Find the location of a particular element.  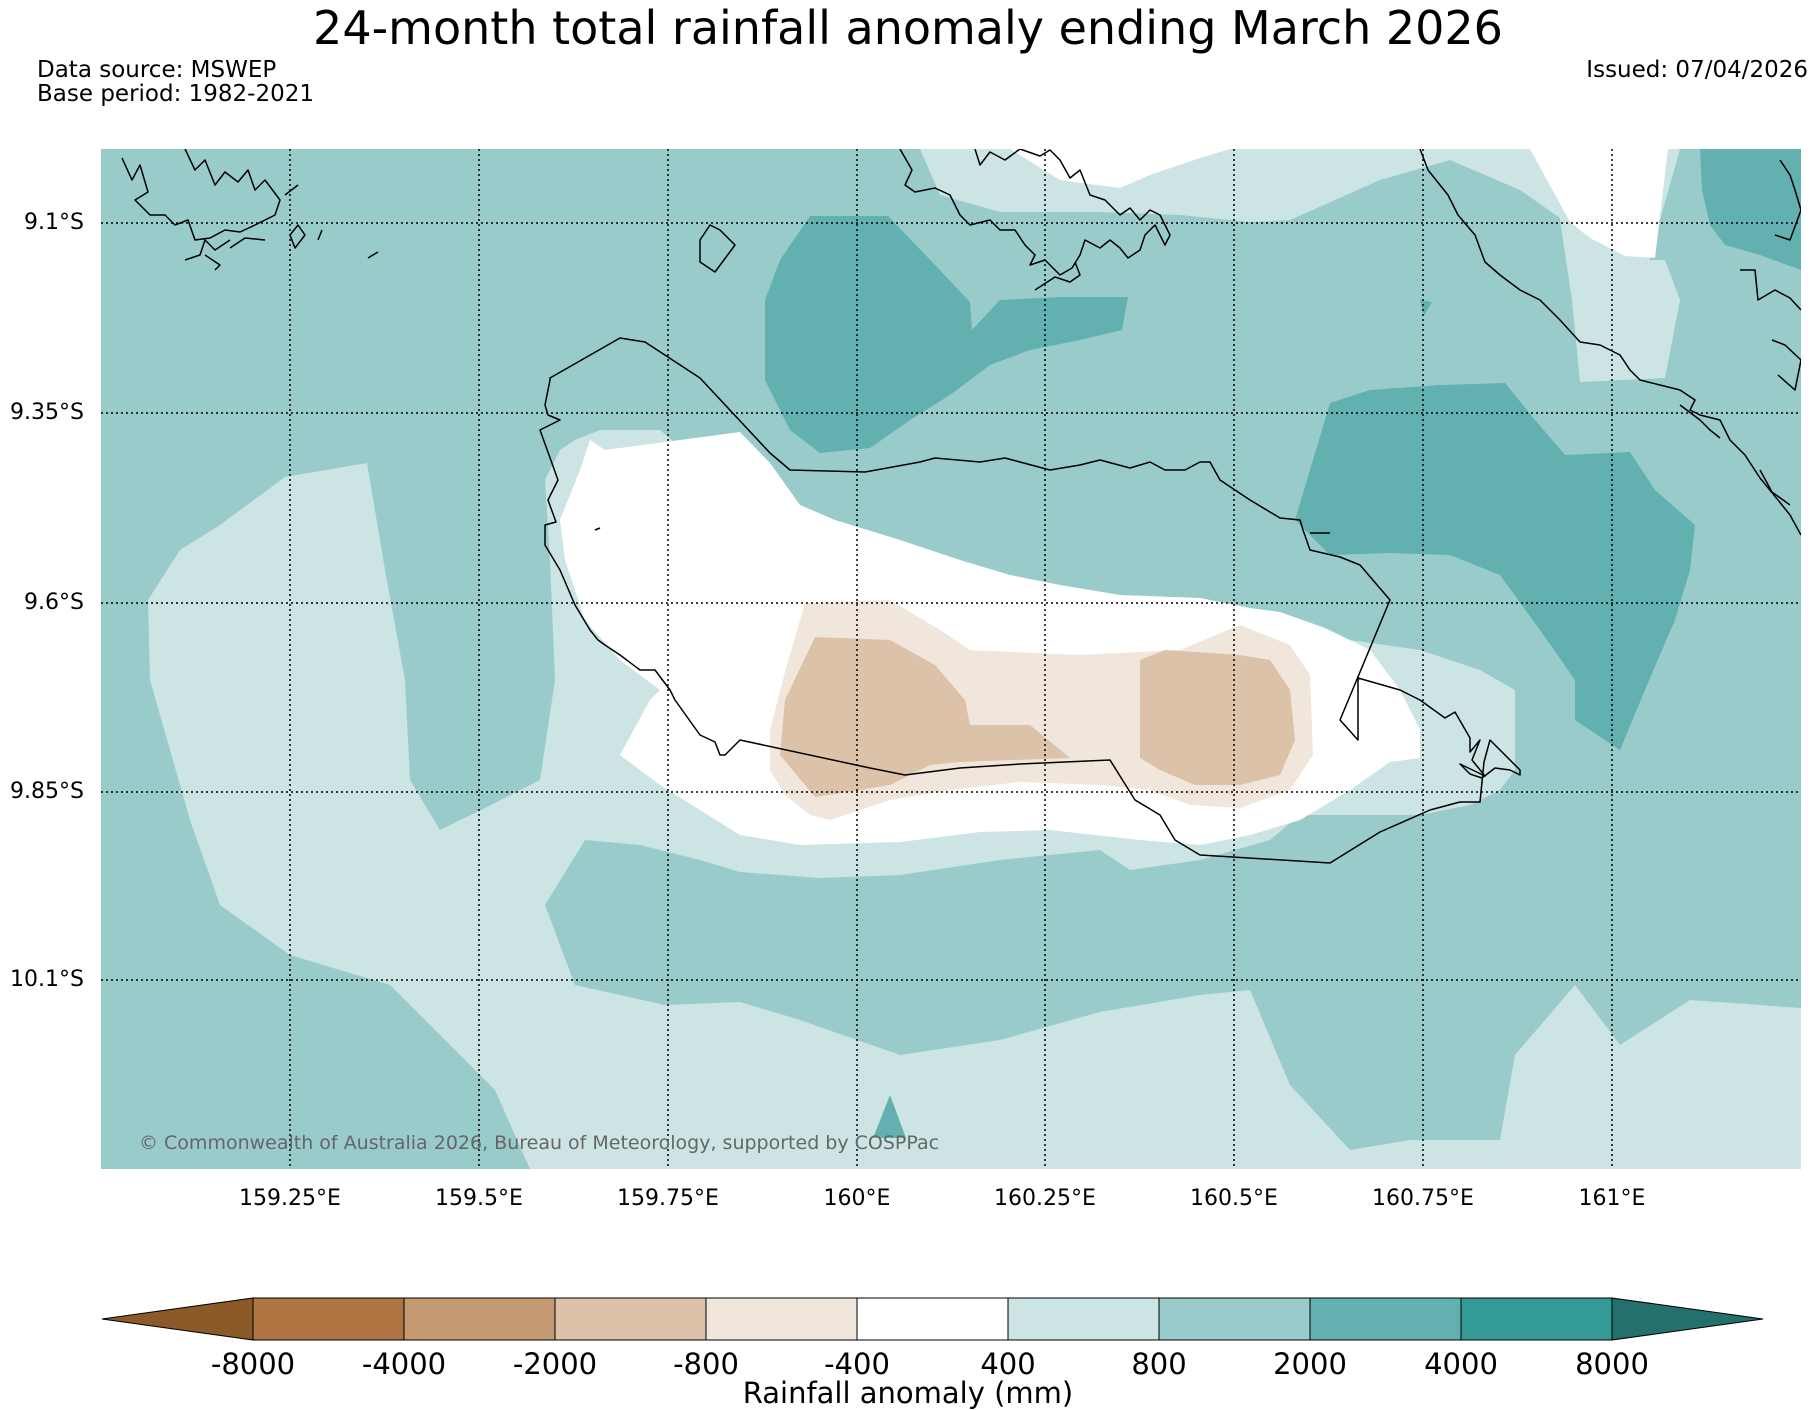

russell-islands-coast is located at coordinates (201, 195).